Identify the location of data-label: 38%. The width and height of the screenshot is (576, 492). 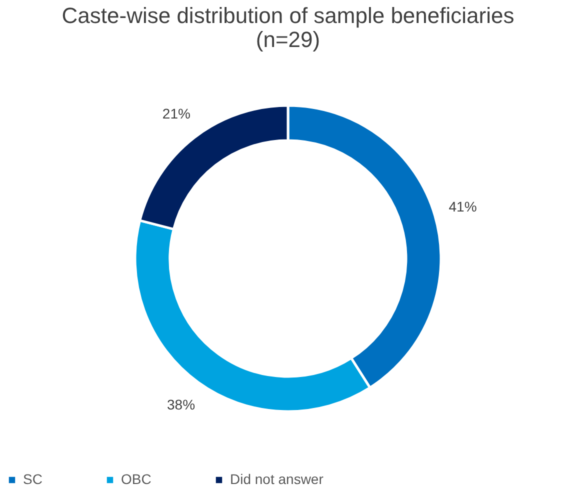
(181, 404).